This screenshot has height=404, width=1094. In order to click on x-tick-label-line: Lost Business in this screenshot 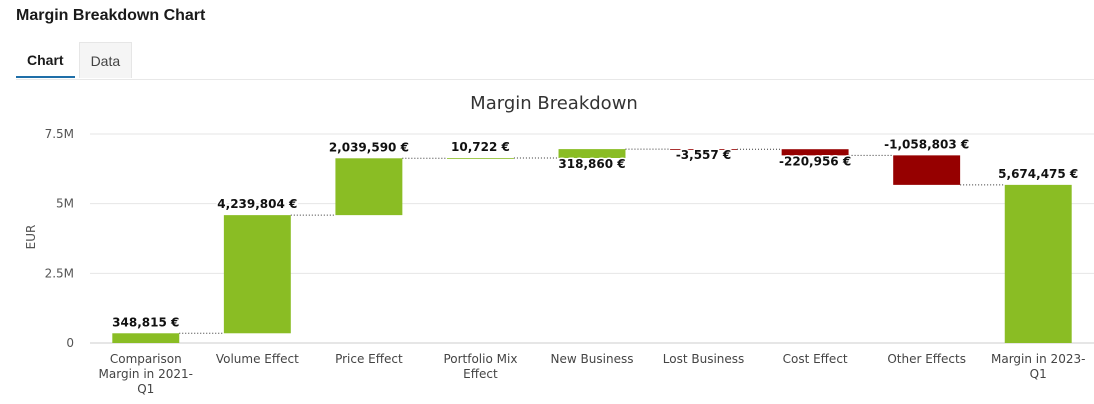, I will do `click(704, 359)`.